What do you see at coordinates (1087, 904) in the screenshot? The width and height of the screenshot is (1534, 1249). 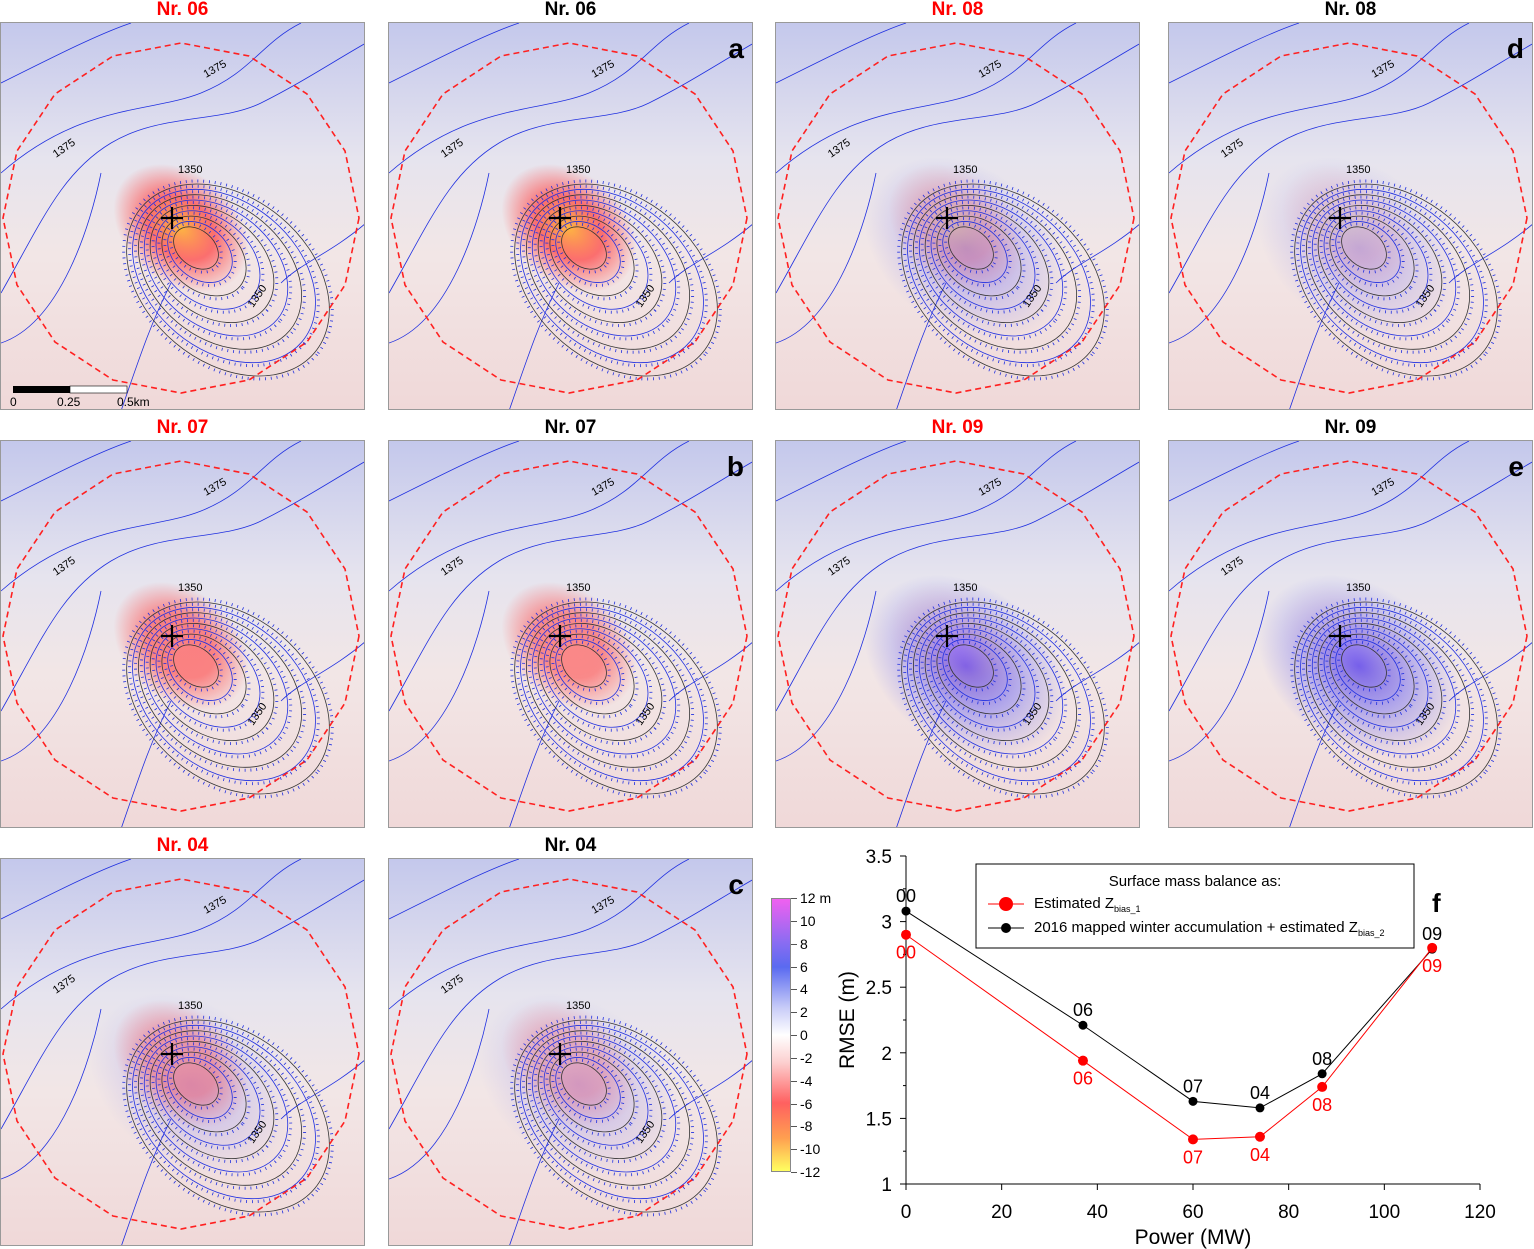 I see `legend-entry: Estimated Zbias_1` at bounding box center [1087, 904].